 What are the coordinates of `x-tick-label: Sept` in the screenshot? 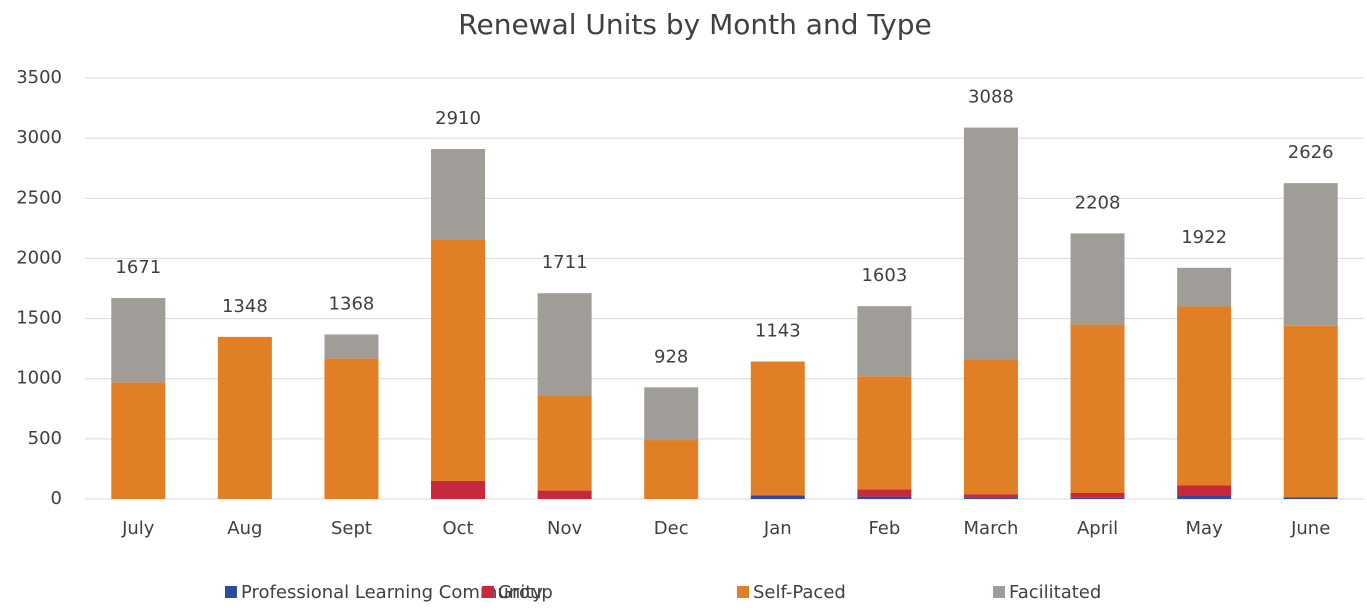 It's located at (351, 528).